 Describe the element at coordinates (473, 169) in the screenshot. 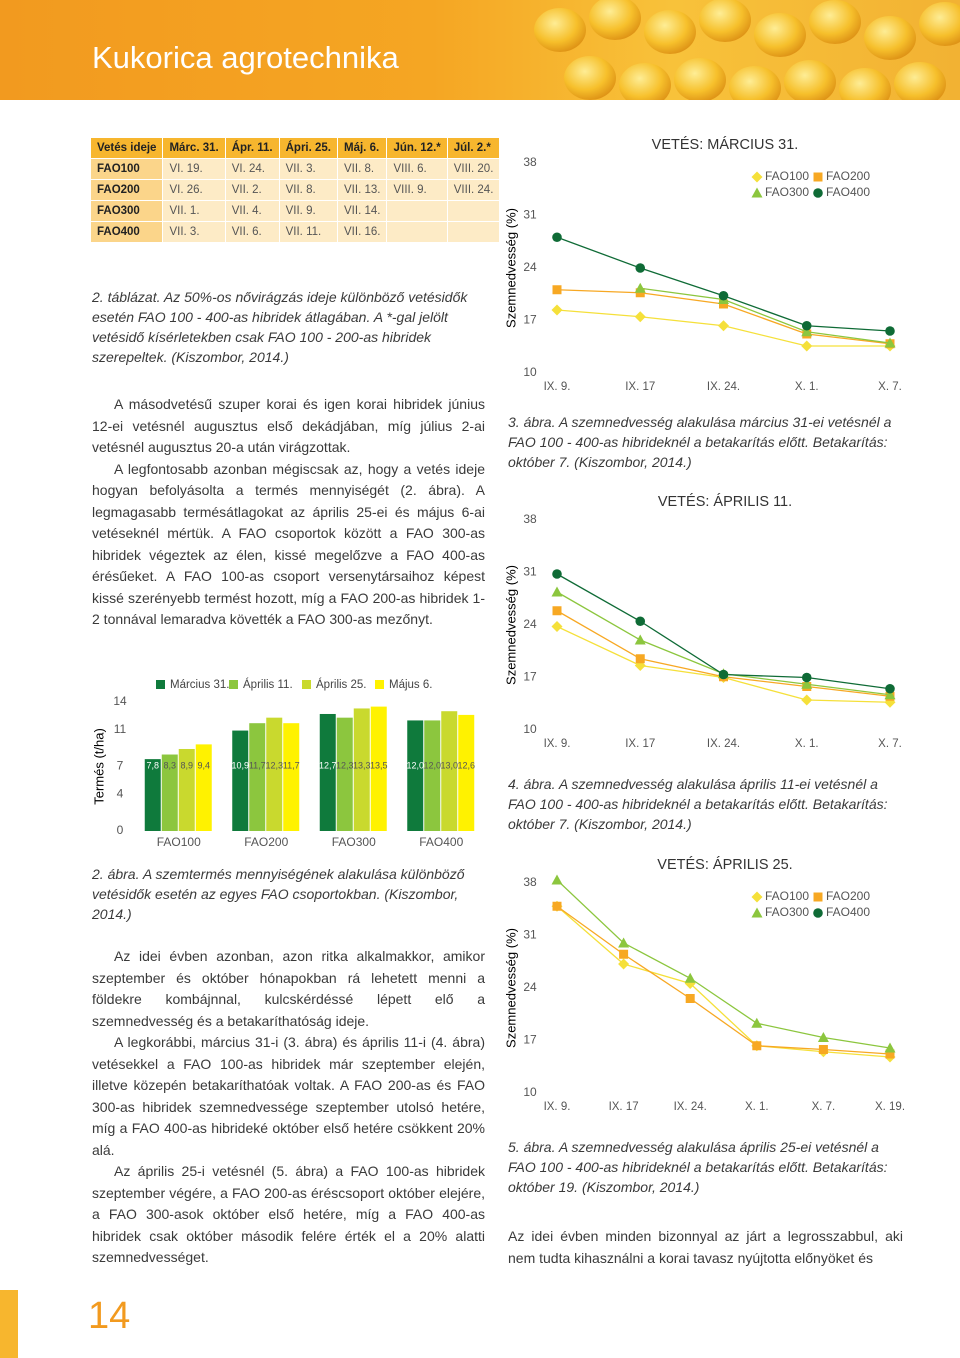

I see `table-cell: VIII. 20.` at that location.